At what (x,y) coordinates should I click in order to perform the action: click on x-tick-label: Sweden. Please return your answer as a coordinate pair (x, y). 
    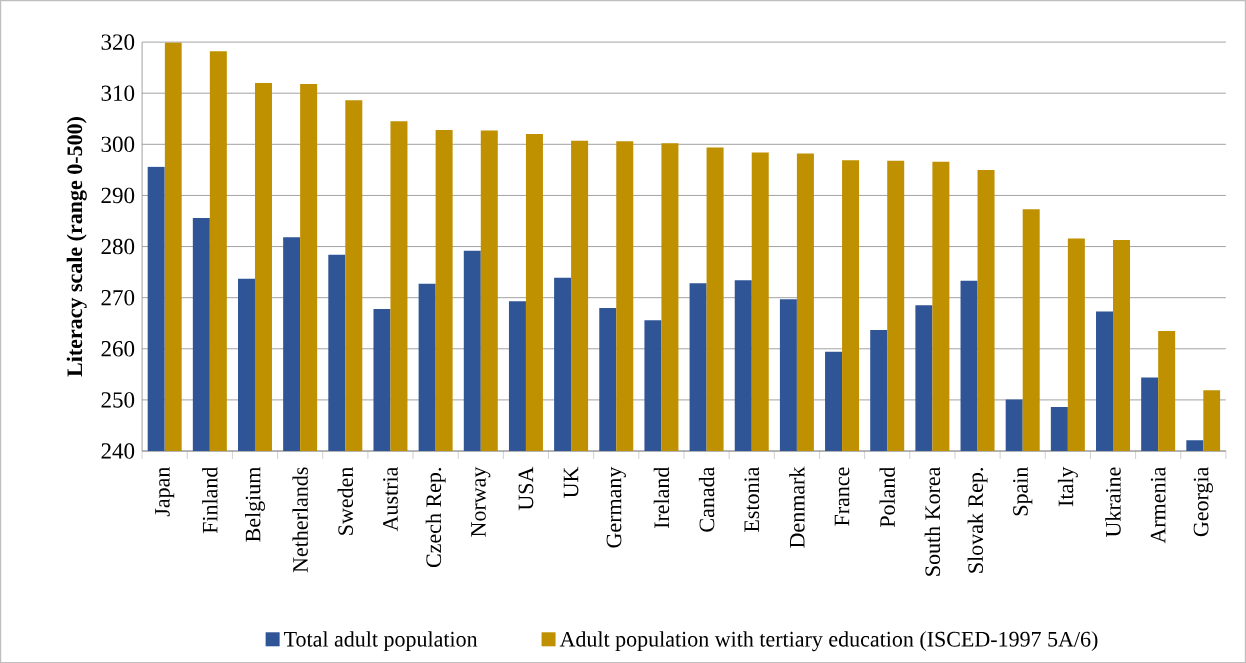
    Looking at the image, I should click on (345, 500).